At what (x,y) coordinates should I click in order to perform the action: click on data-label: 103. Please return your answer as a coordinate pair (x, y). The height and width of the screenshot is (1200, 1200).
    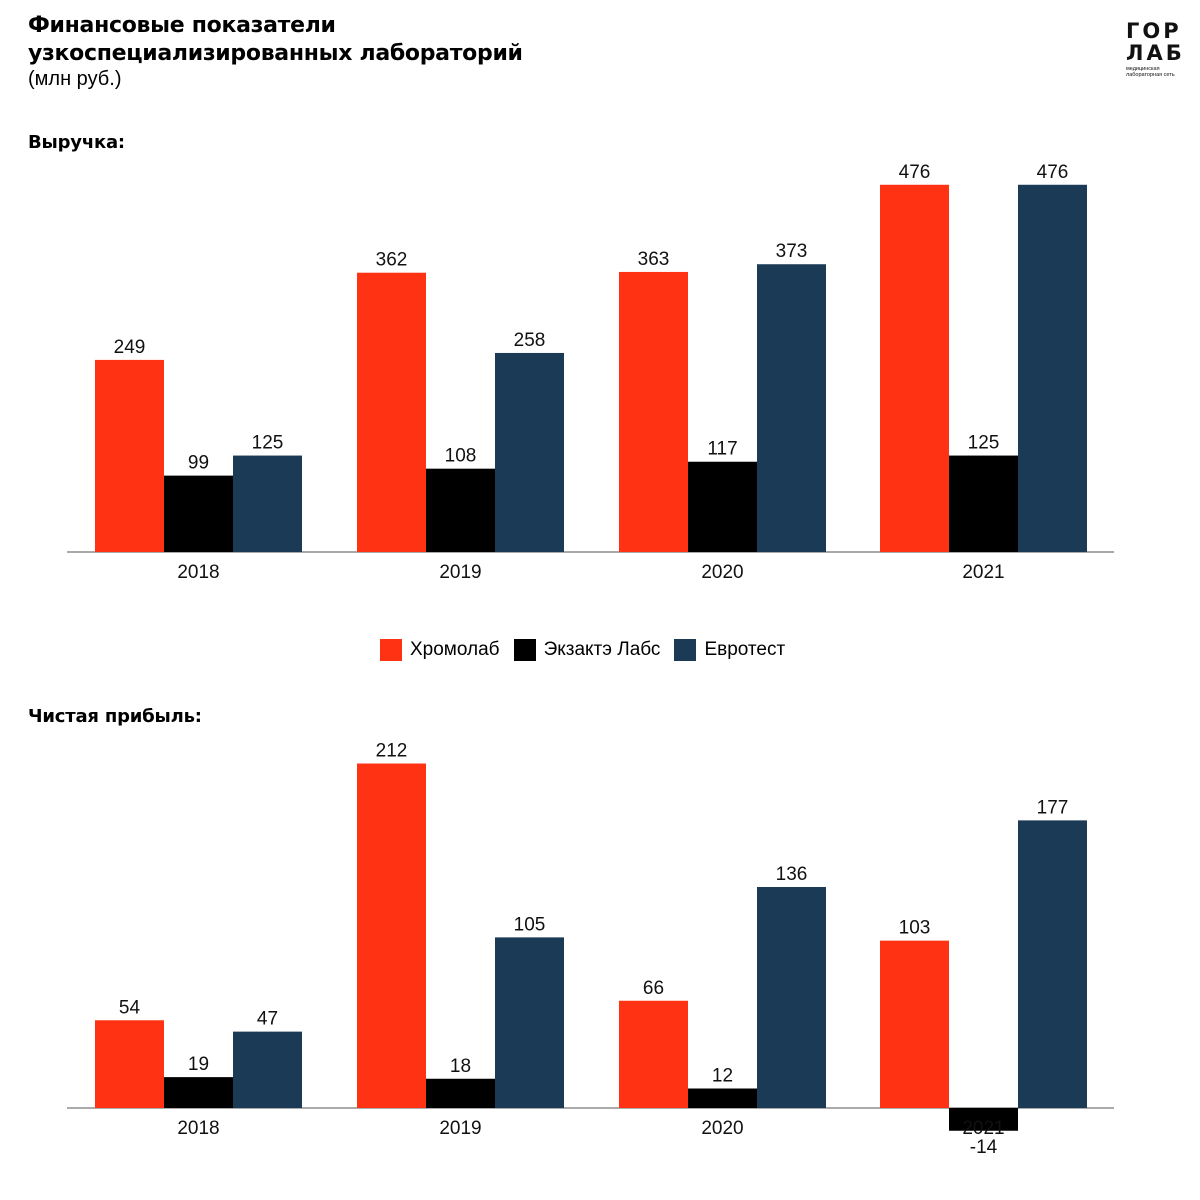
    Looking at the image, I should click on (915, 928).